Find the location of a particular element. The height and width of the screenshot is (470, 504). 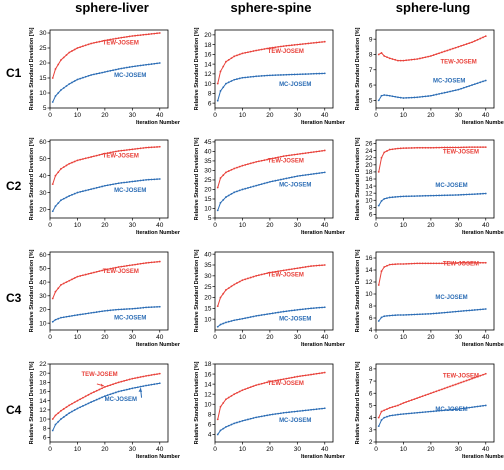

y-tick-label: 8 is located at coordinates (45, 428).